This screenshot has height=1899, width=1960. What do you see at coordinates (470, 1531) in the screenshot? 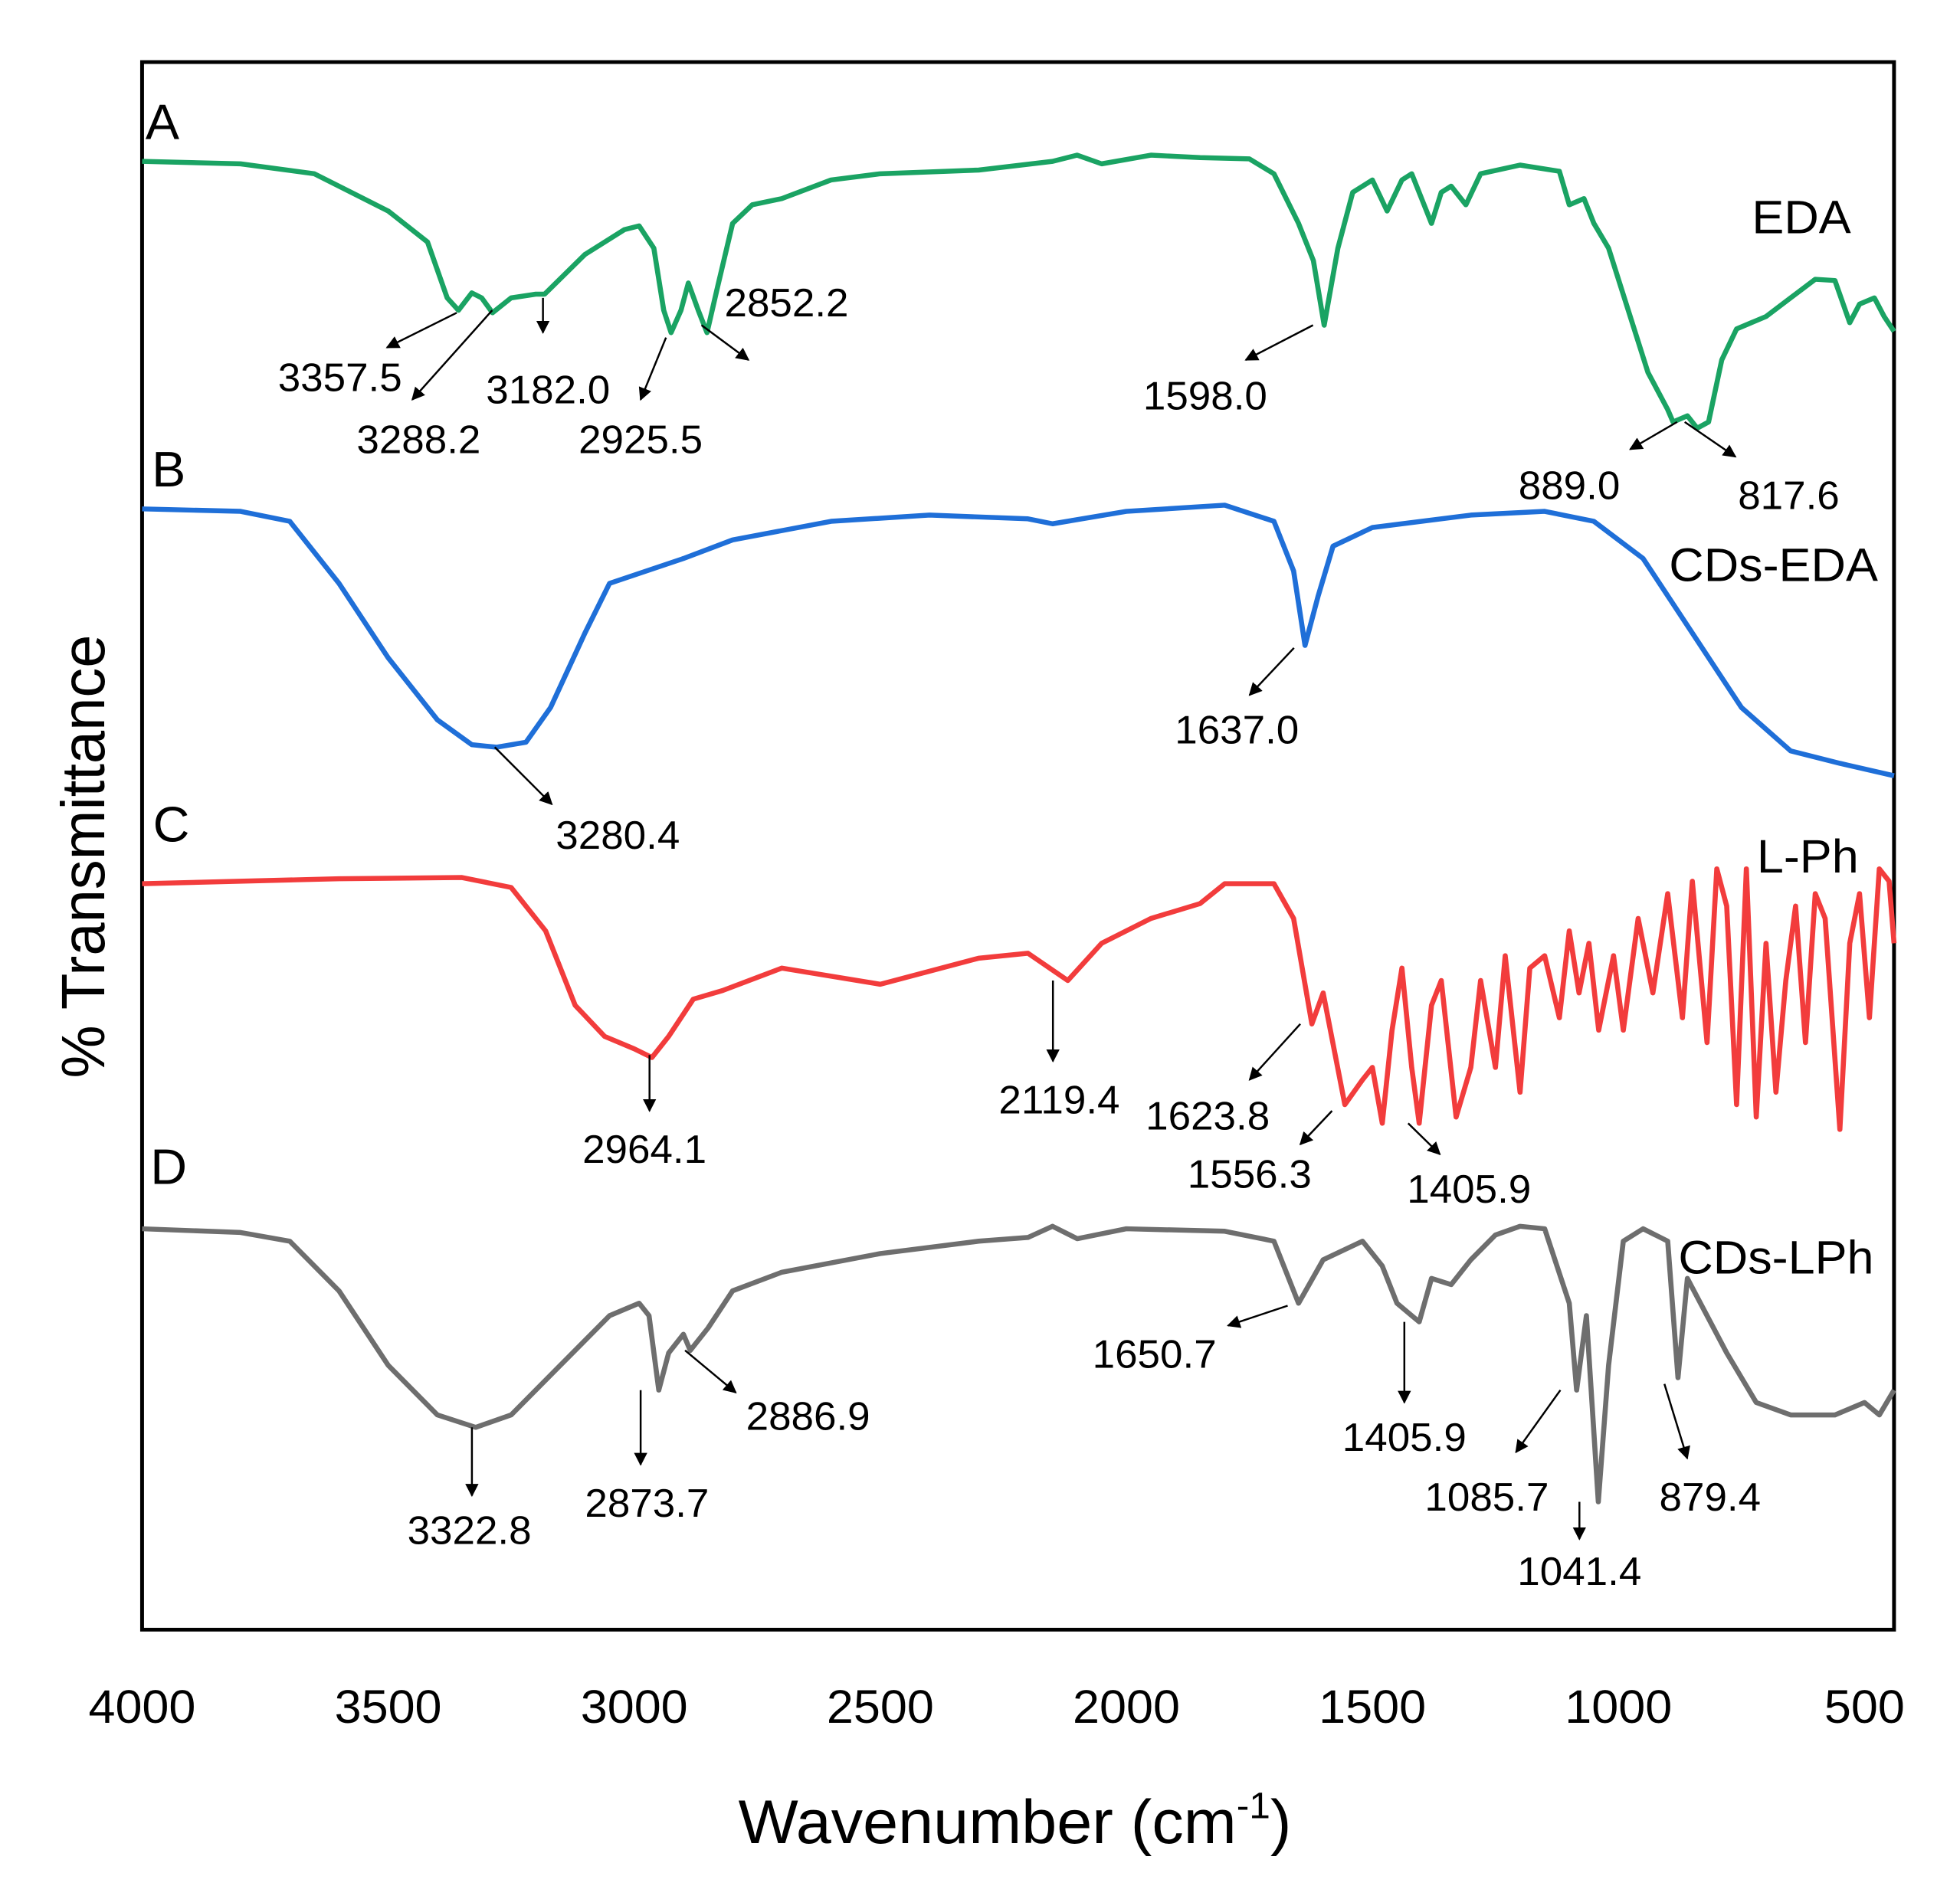
I see `annotation-label: 3322.8` at bounding box center [470, 1531].